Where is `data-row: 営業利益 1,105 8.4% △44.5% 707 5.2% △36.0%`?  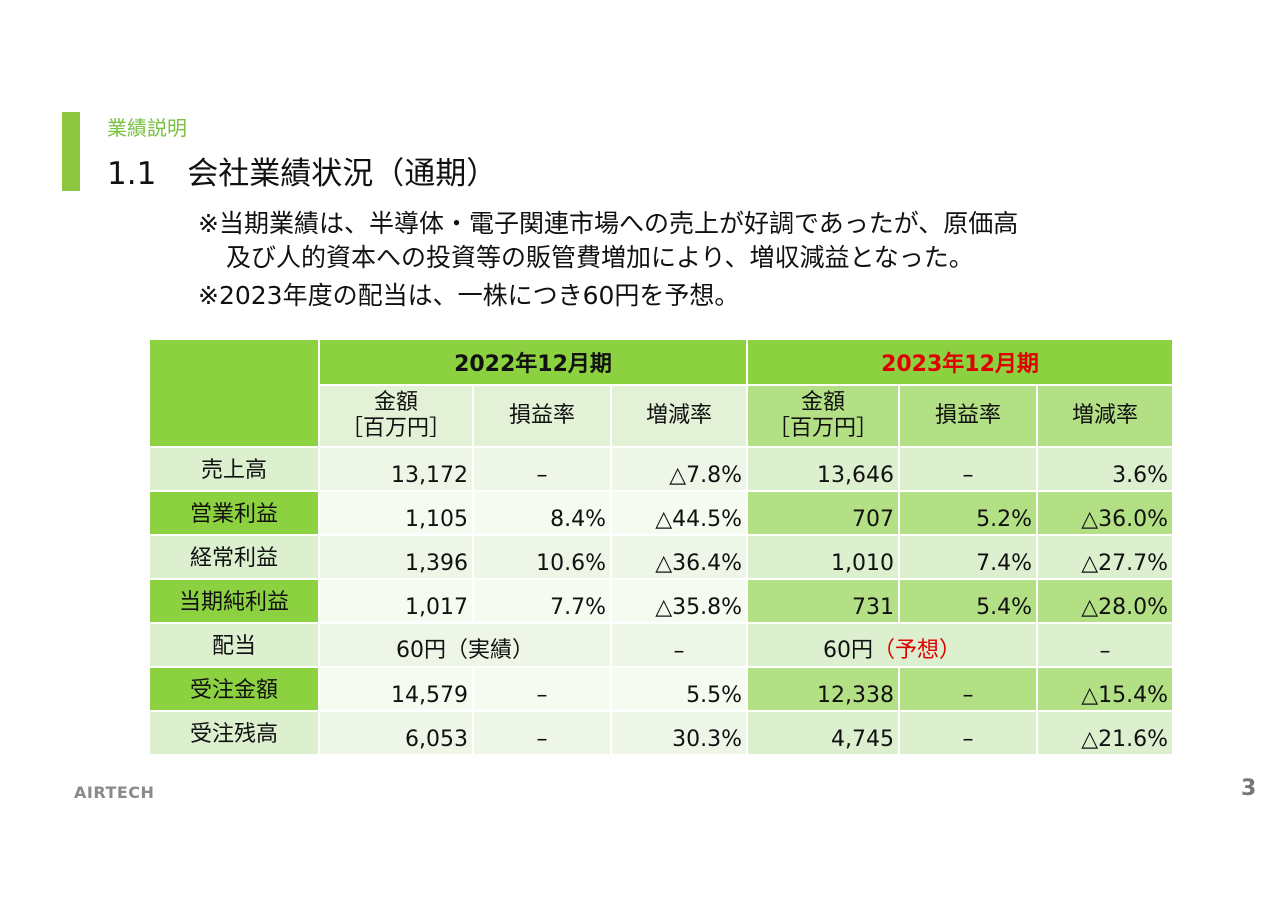 data-row: 営業利益 1,105 8.4% △44.5% 707 5.2% △36.0% is located at coordinates (661, 513).